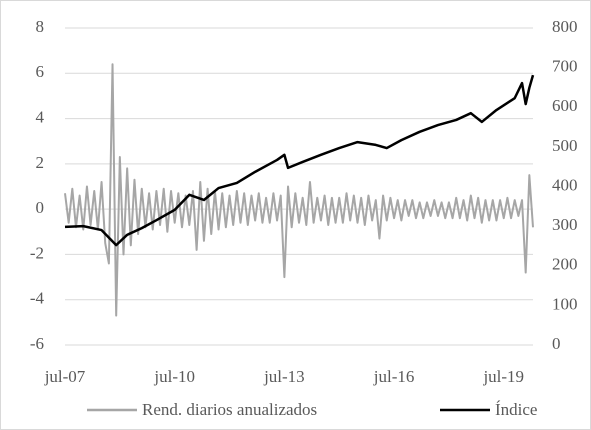 The width and height of the screenshot is (591, 430). I want to click on y-tick-label: 8, so click(40, 26).